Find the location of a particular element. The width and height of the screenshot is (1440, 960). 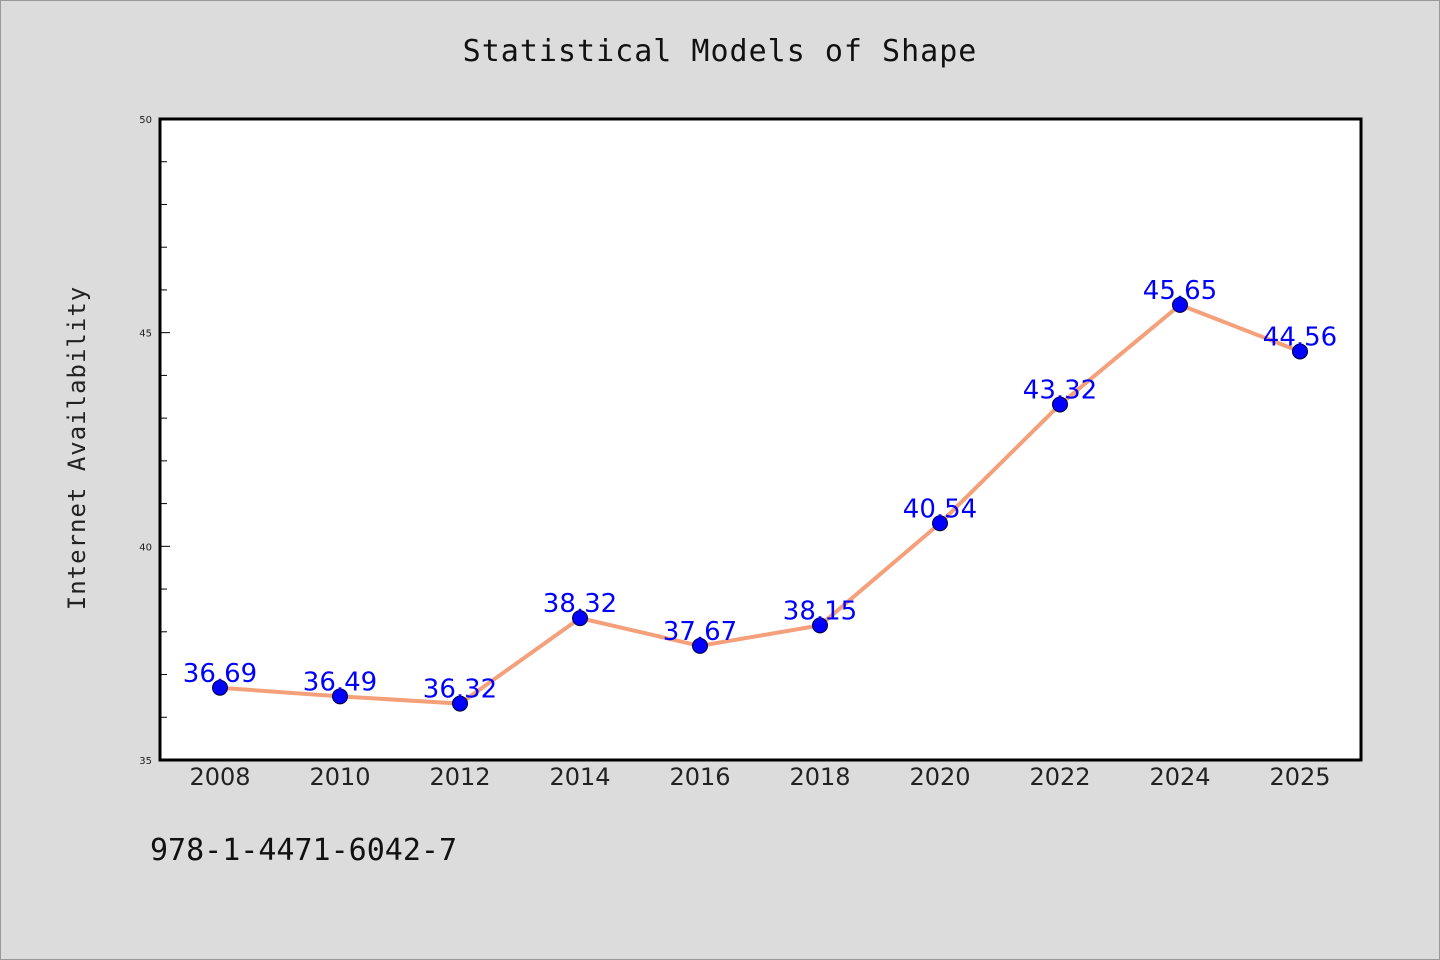

x-tick-label: 2012 is located at coordinates (459, 777).